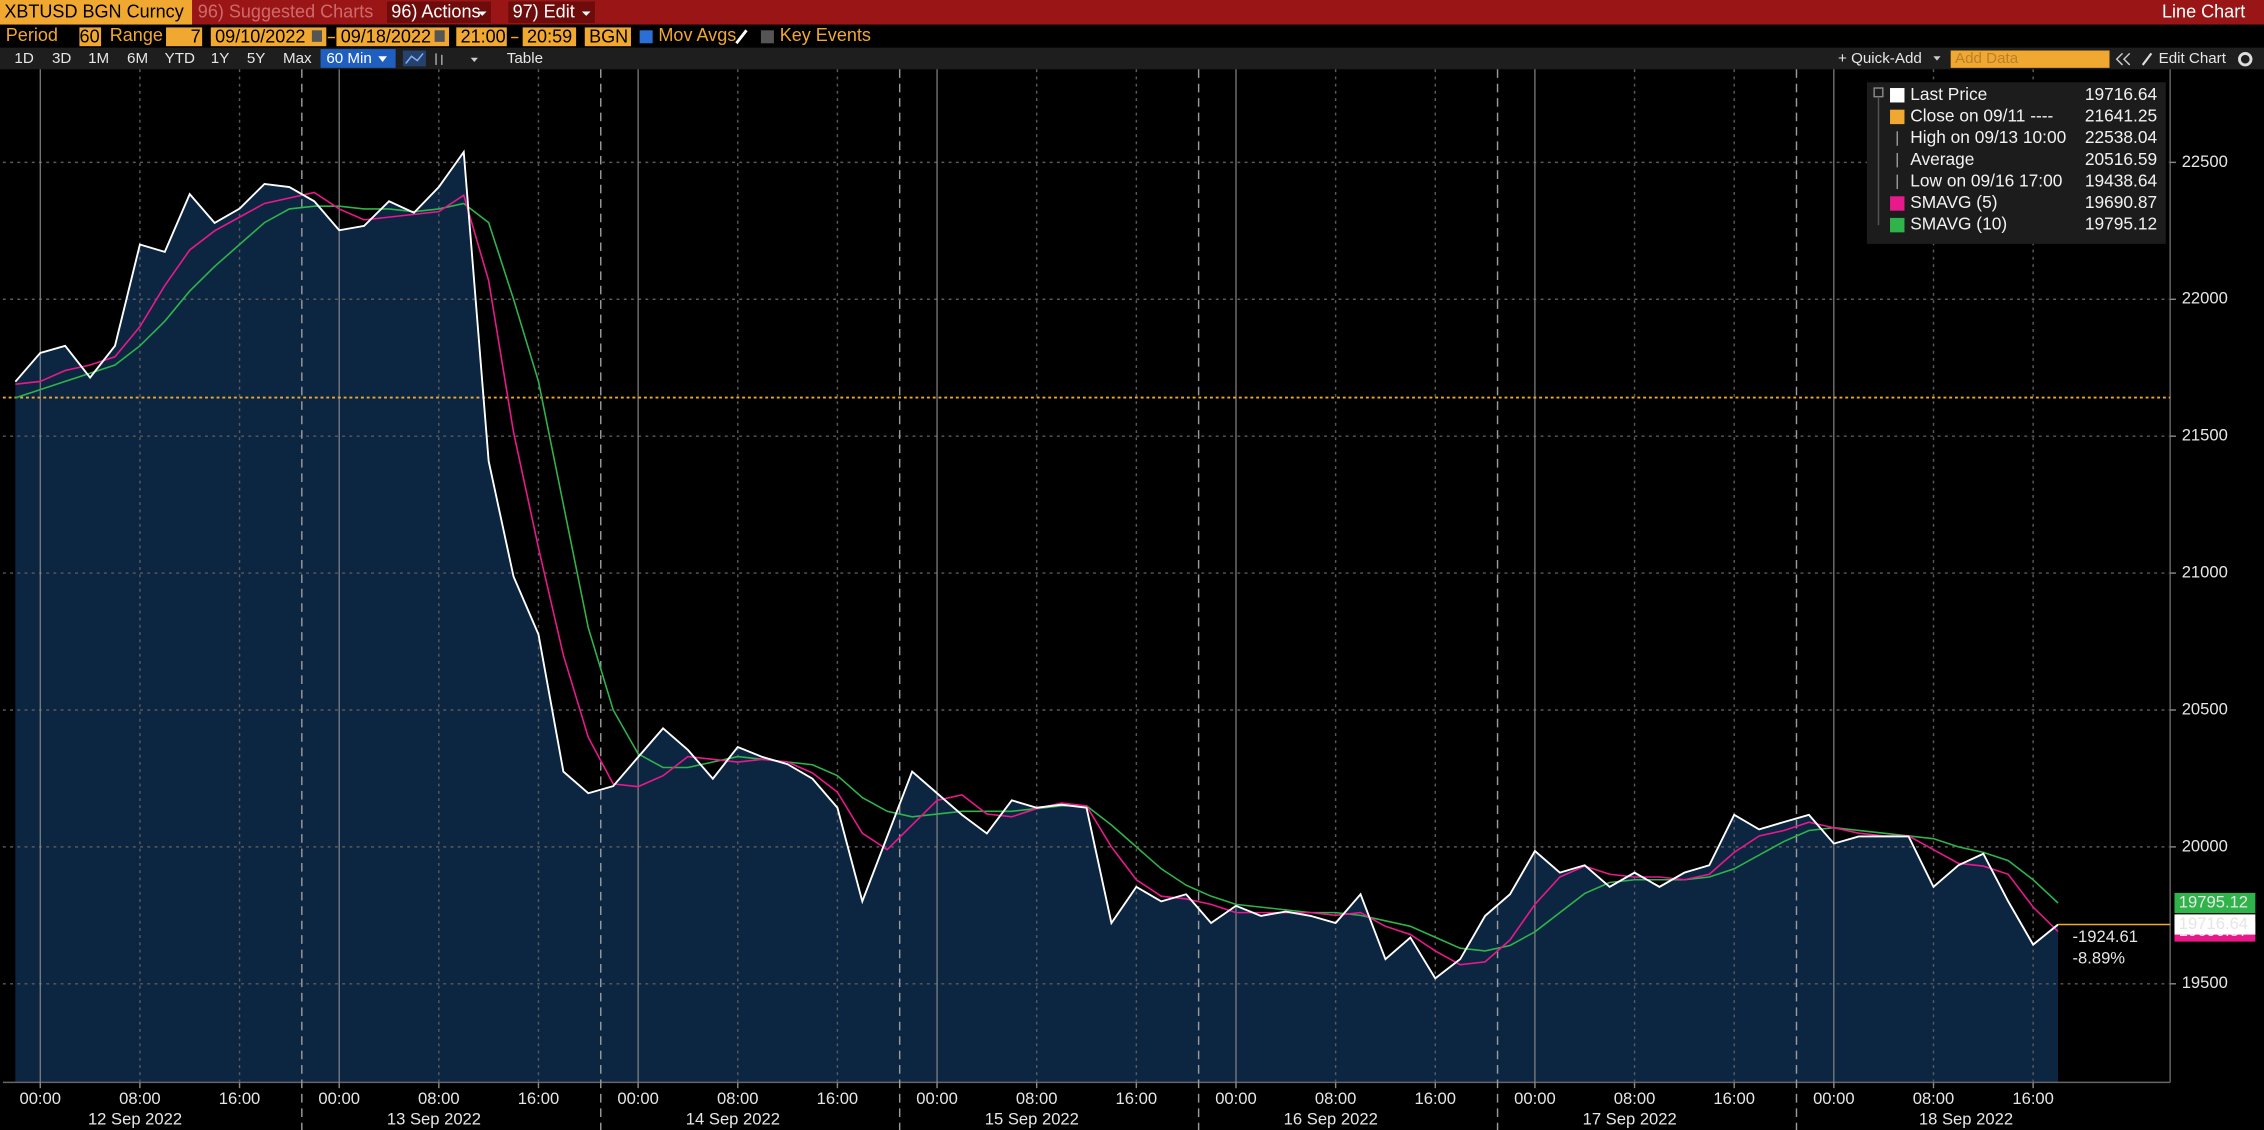 The image size is (2264, 1130). I want to click on toolbar, so click(1132, 58).